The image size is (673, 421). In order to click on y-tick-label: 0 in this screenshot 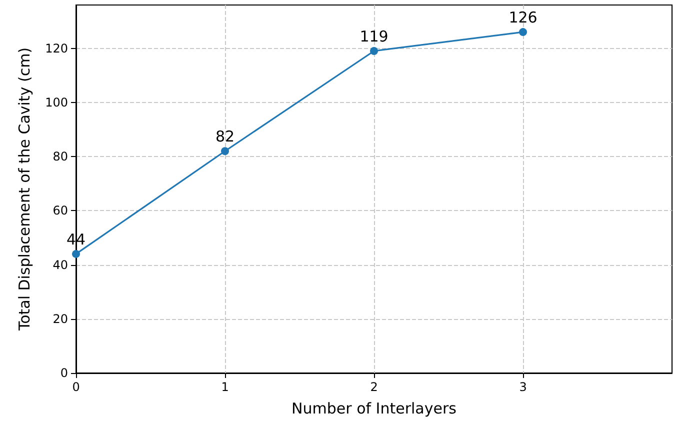, I will do `click(64, 373)`.